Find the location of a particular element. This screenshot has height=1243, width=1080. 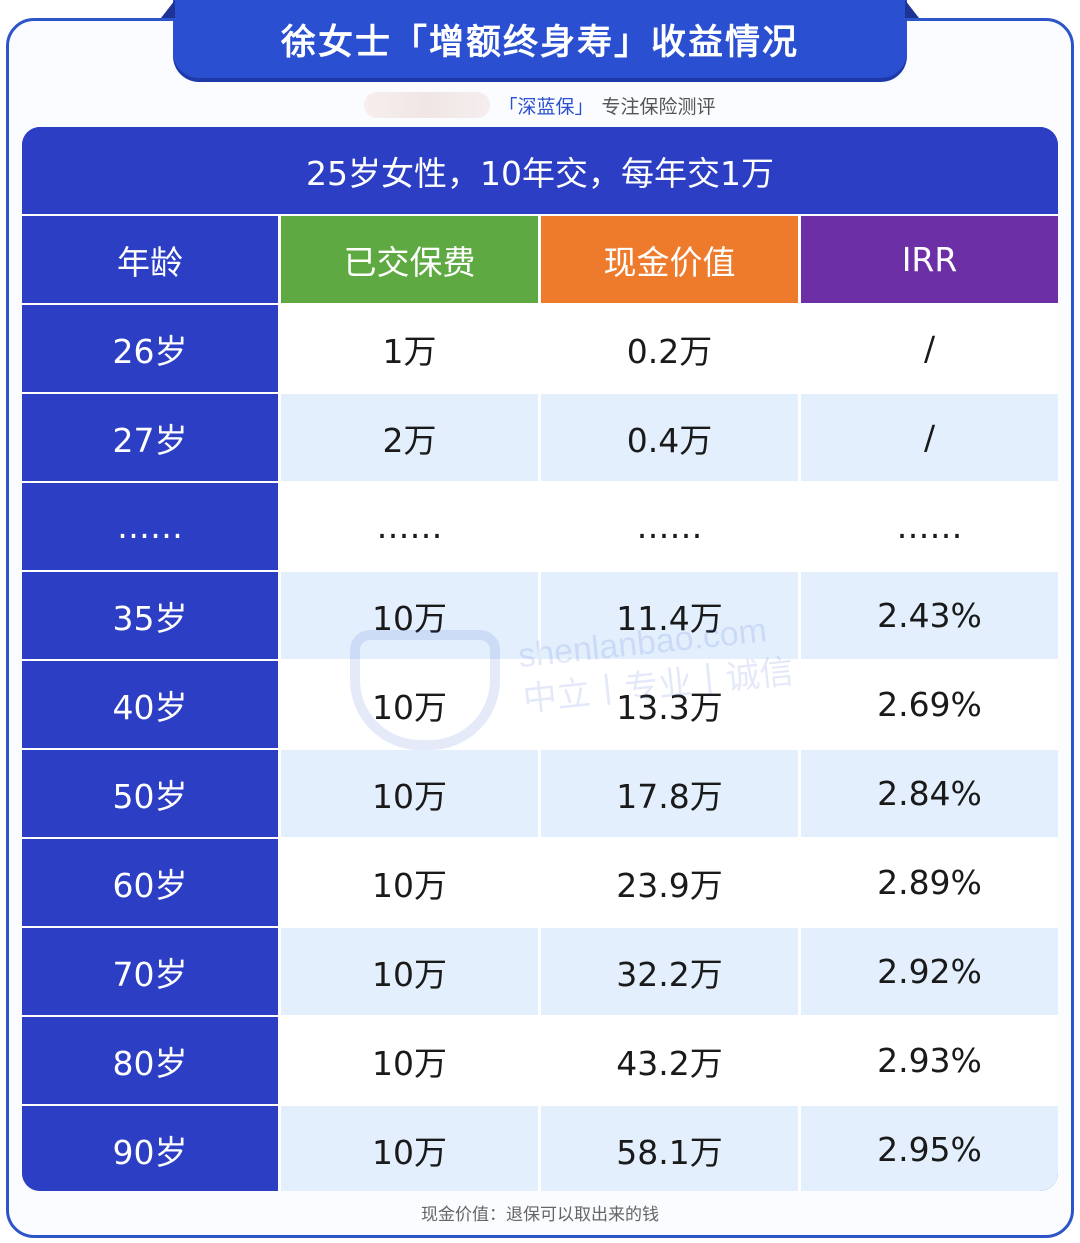

brand-name: 「深蓝保」 is located at coordinates (546, 106).